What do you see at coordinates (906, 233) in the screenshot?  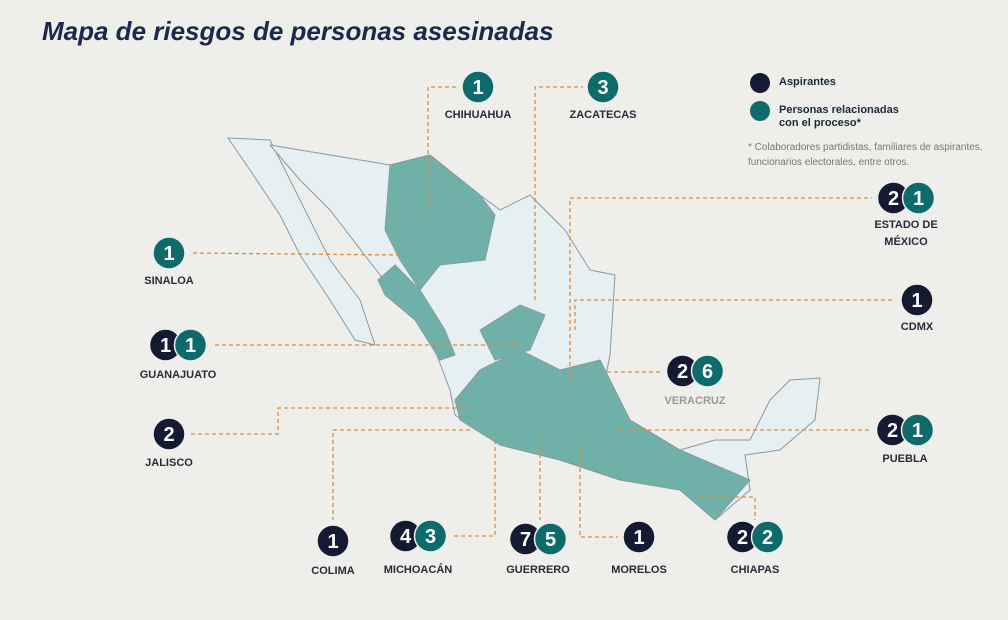 I see `state-label: ESTADO DE MÉXICO` at bounding box center [906, 233].